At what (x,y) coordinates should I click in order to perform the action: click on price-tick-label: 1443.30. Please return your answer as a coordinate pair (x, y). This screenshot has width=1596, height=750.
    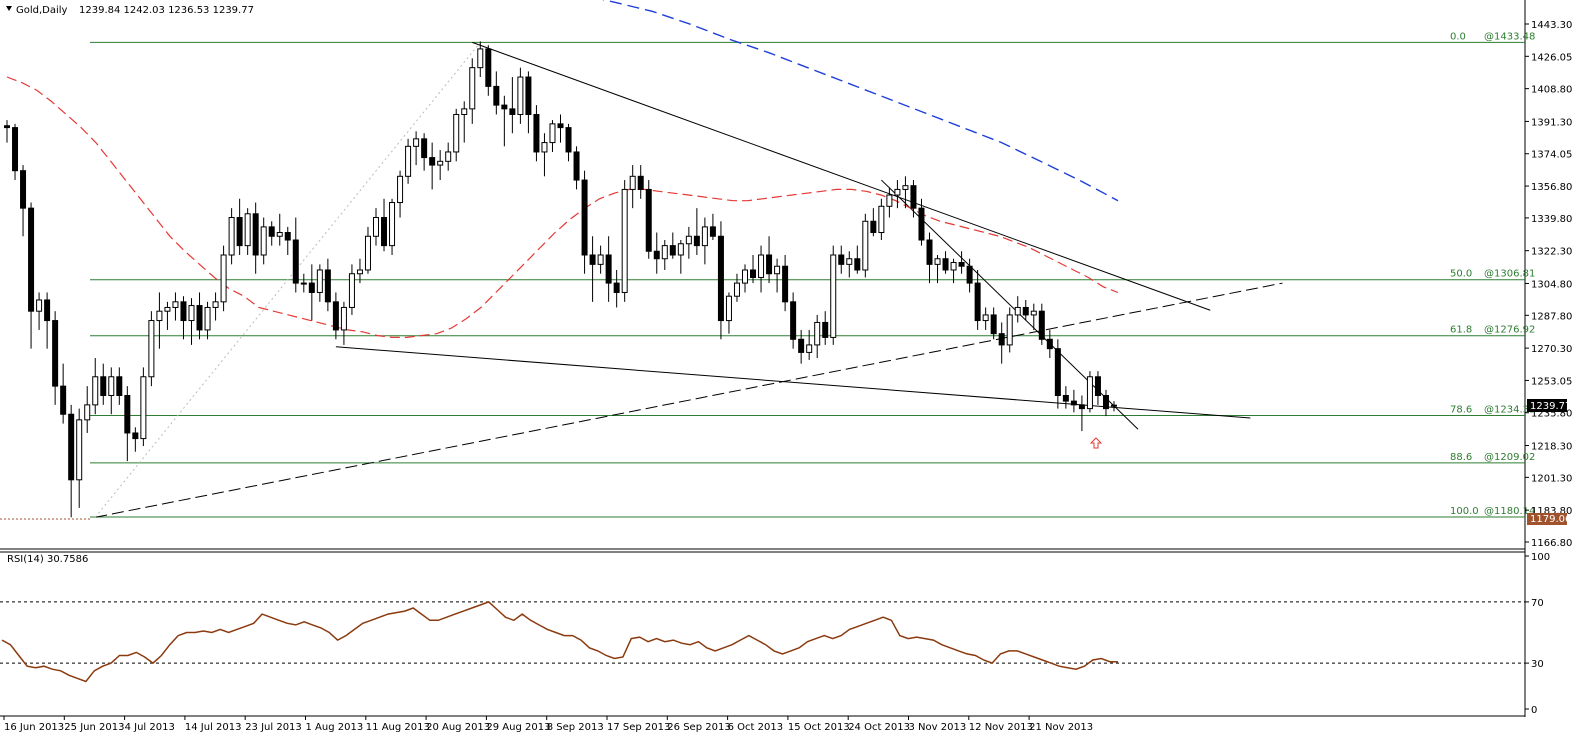
    Looking at the image, I should click on (1551, 25).